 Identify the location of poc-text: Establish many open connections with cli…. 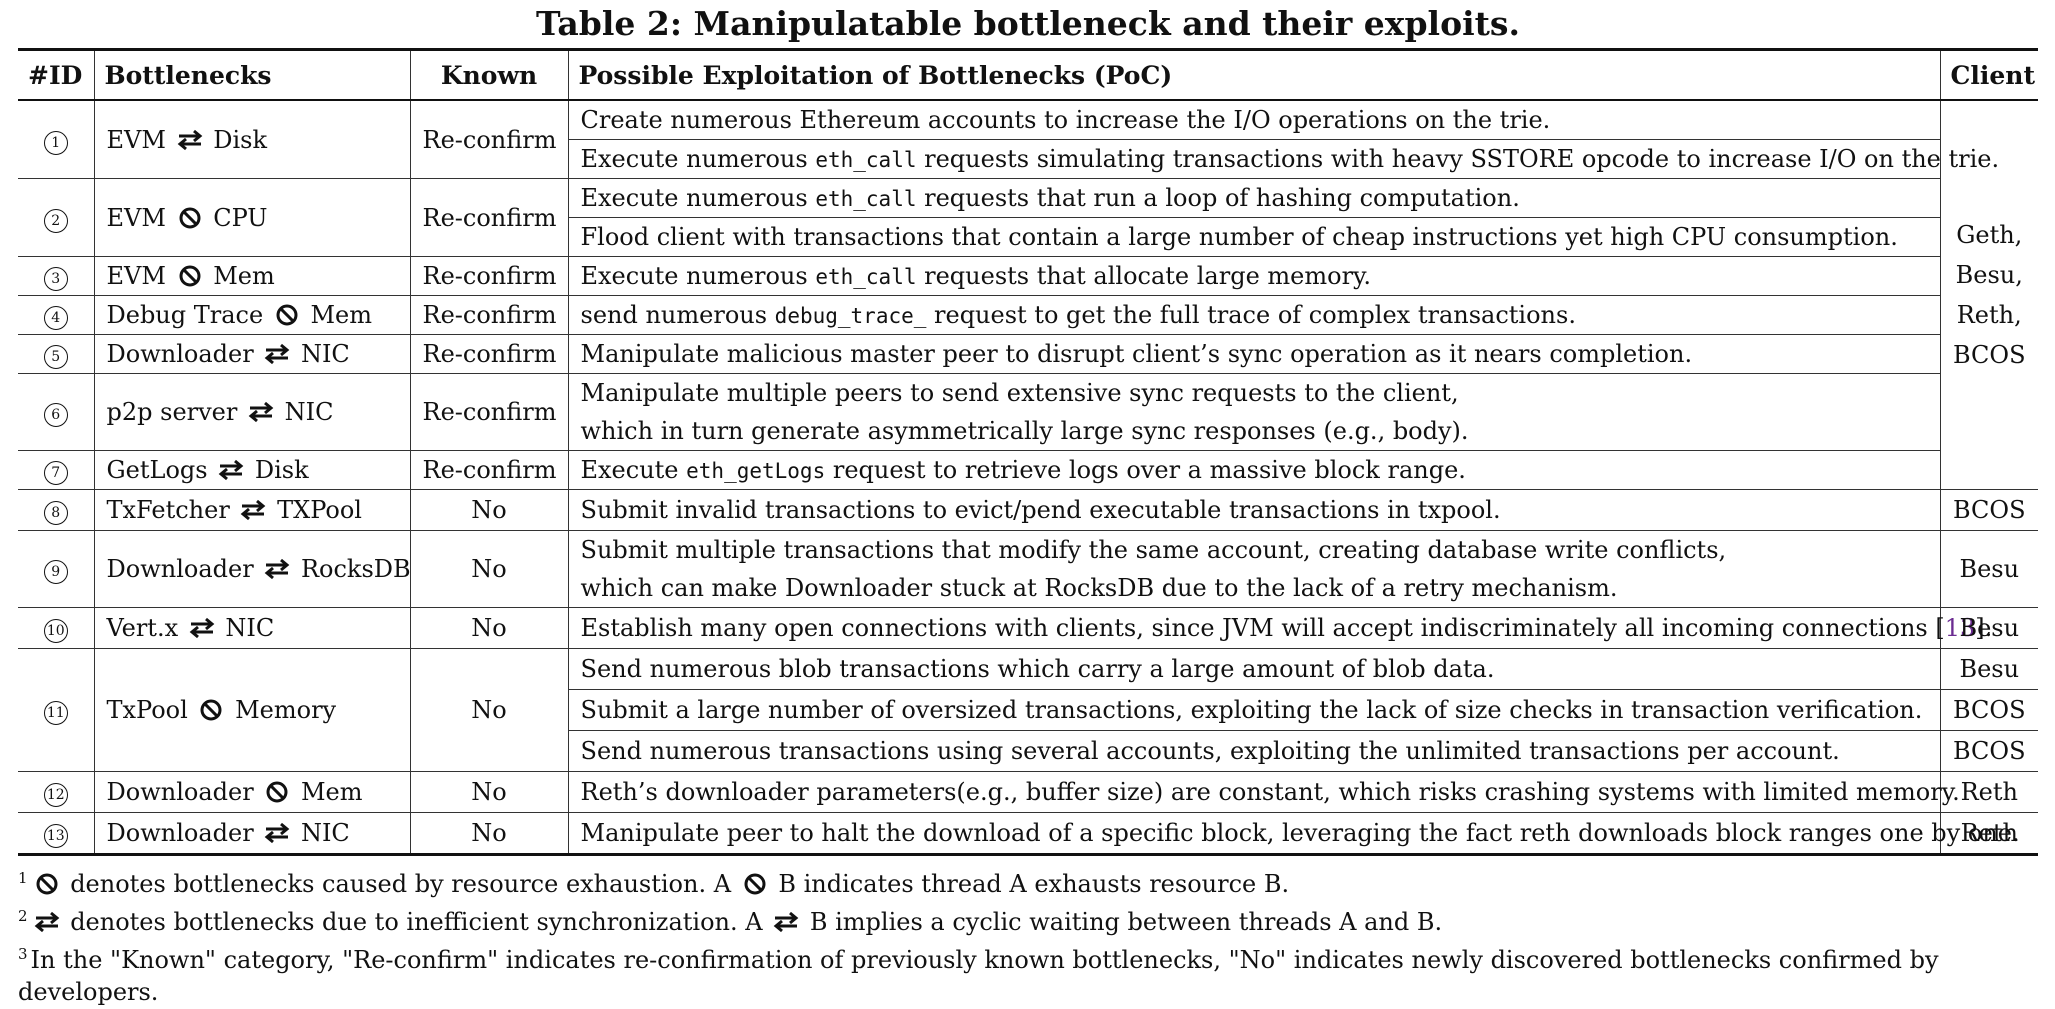
(1262, 628).